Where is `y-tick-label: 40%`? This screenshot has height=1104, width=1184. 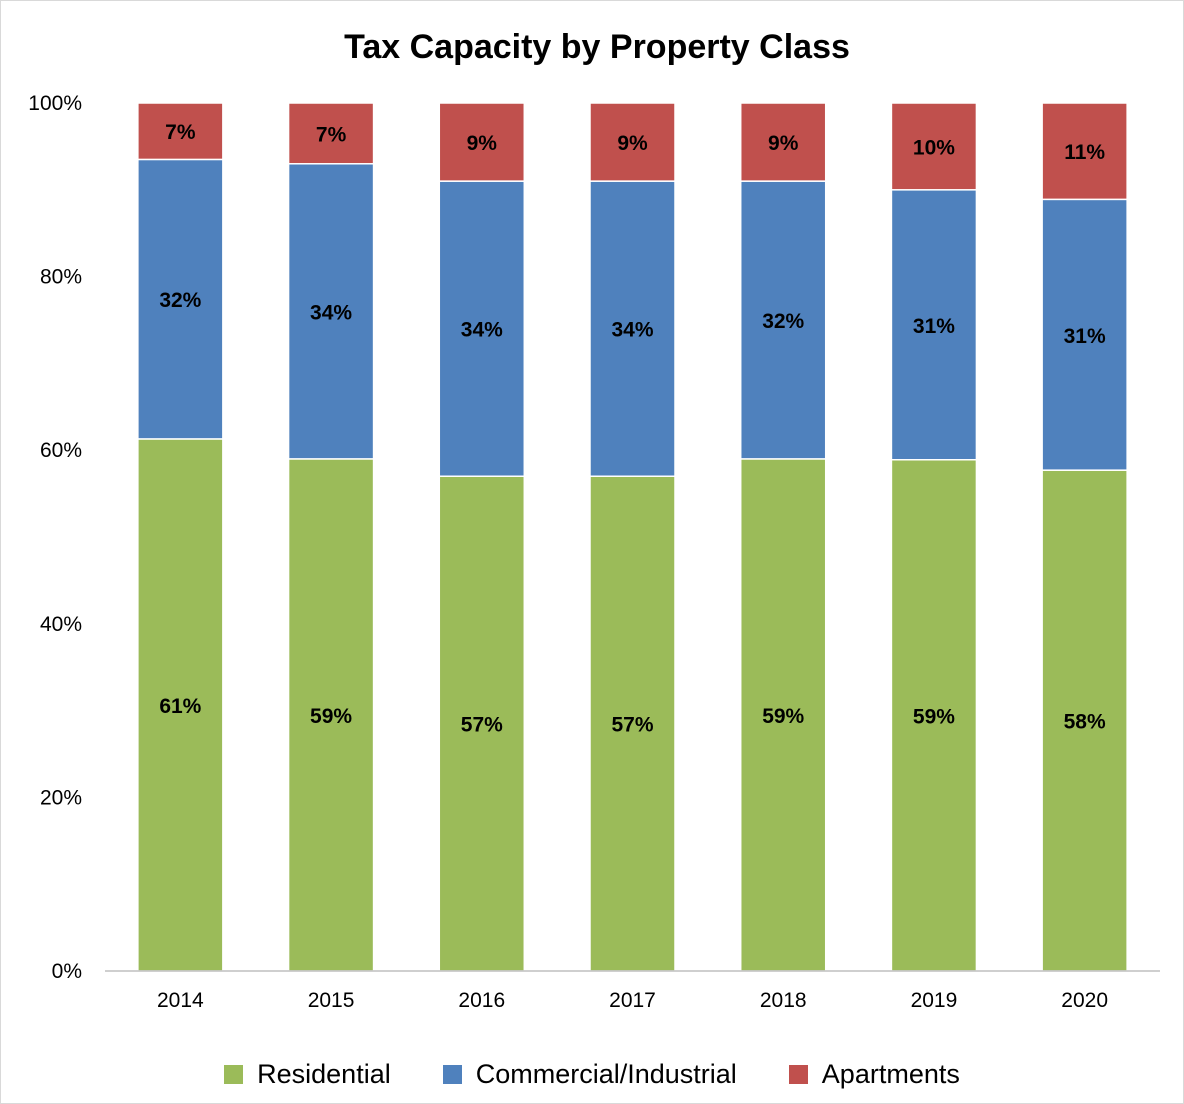 y-tick-label: 40% is located at coordinates (61, 624).